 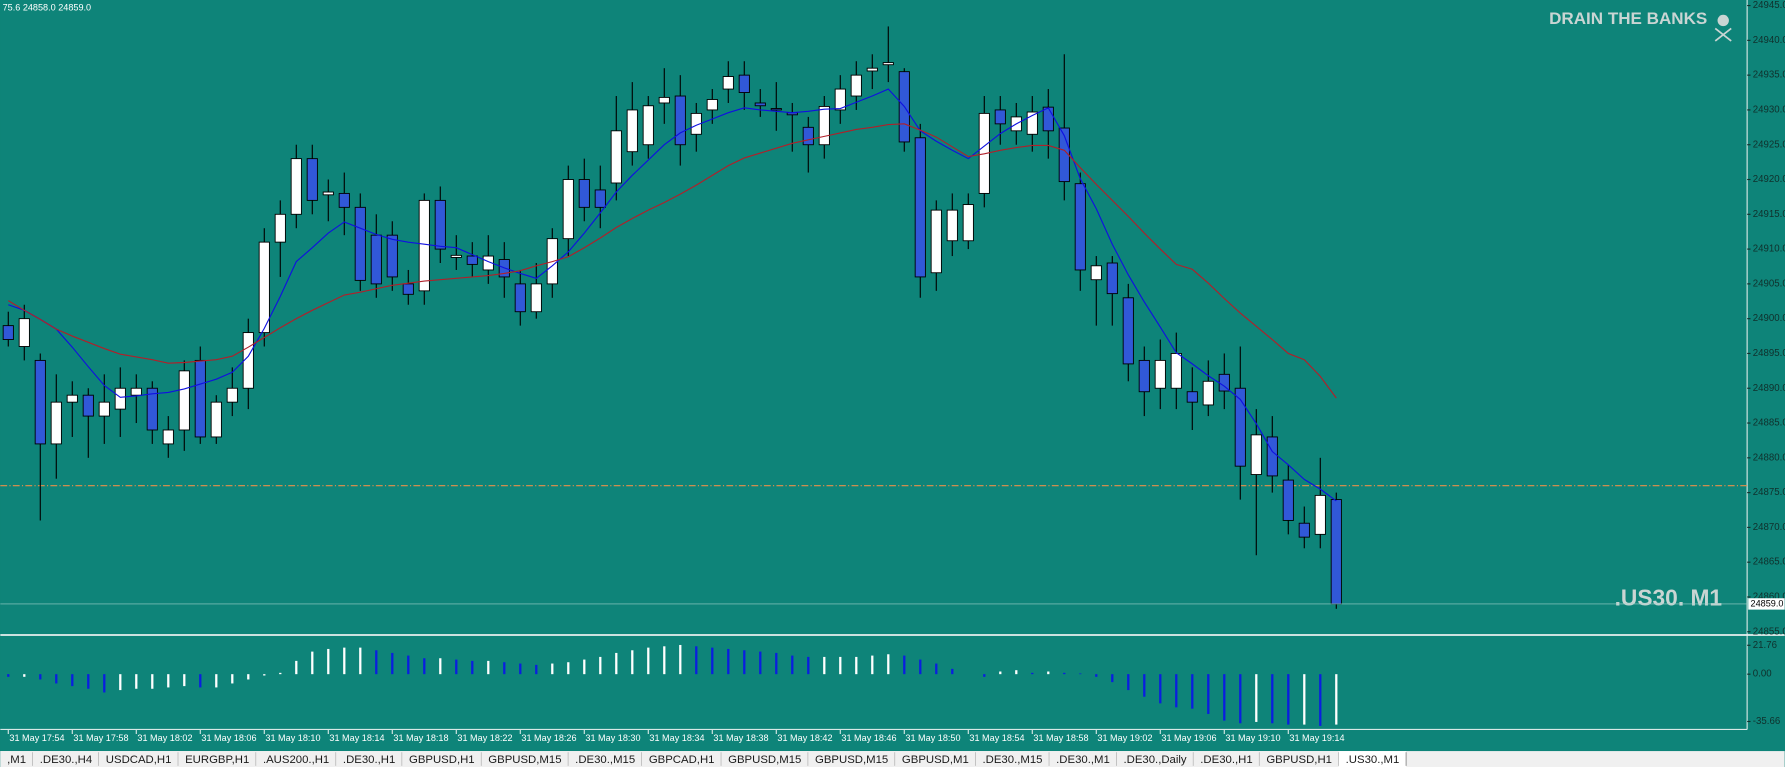 What do you see at coordinates (804, 738) in the screenshot?
I see `x-tick-label: 31 May 18:42` at bounding box center [804, 738].